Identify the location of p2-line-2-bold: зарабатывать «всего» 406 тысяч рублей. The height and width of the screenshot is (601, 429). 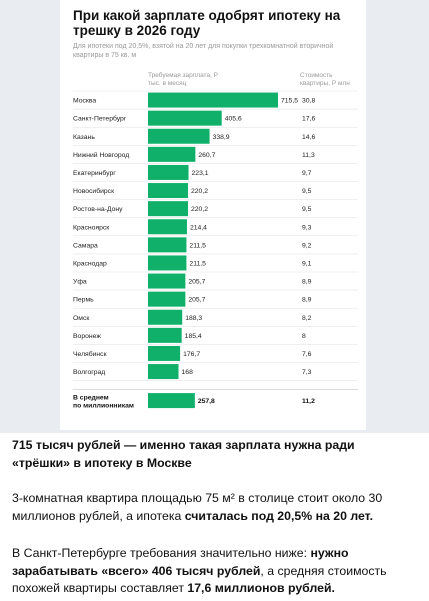
(136, 570).